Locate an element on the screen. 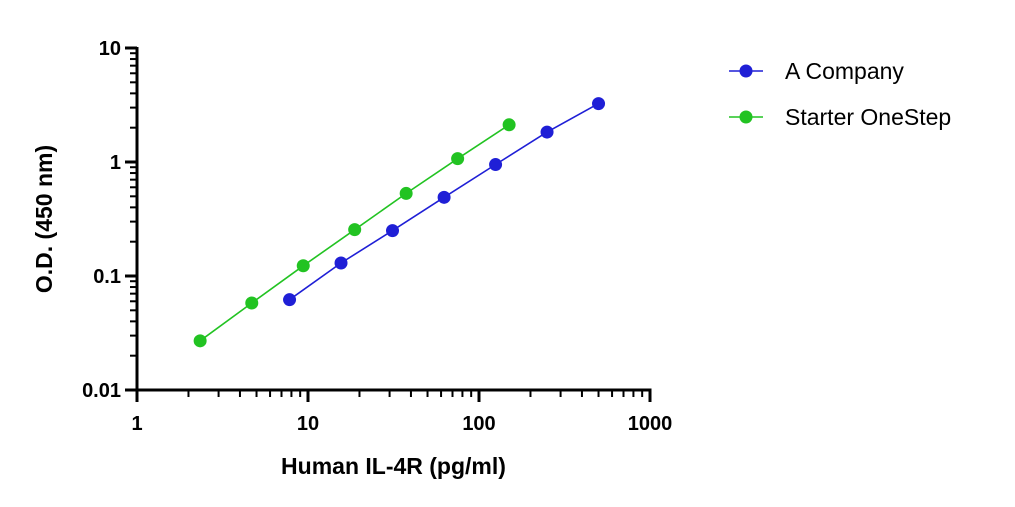 The image size is (1015, 507). legend-label: Starter OneStep is located at coordinates (868, 117).